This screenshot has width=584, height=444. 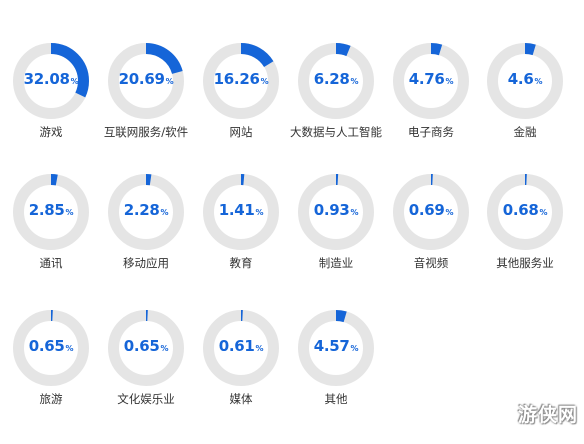 I want to click on donut-label: 音视频, so click(x=431, y=263).